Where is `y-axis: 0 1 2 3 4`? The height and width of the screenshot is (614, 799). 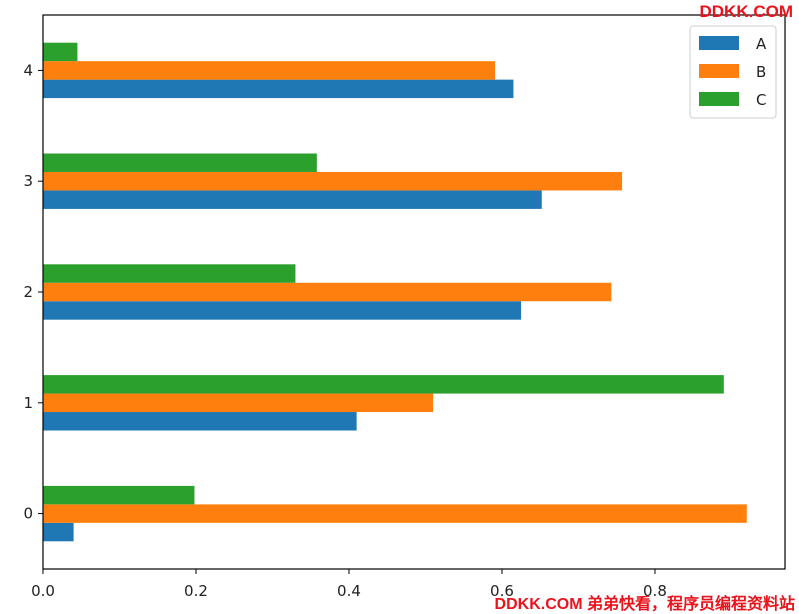 y-axis: 0 1 2 3 4 is located at coordinates (33, 292).